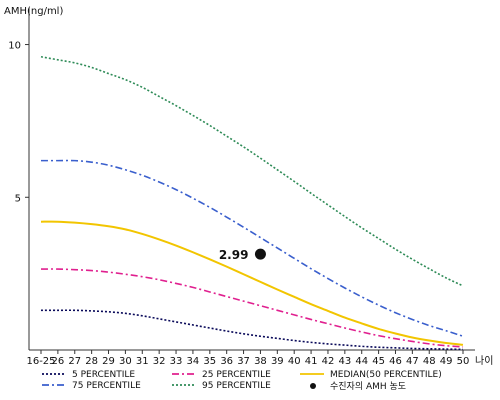  Describe the element at coordinates (311, 361) in the screenshot. I see `x-tick-label: 41` at that location.